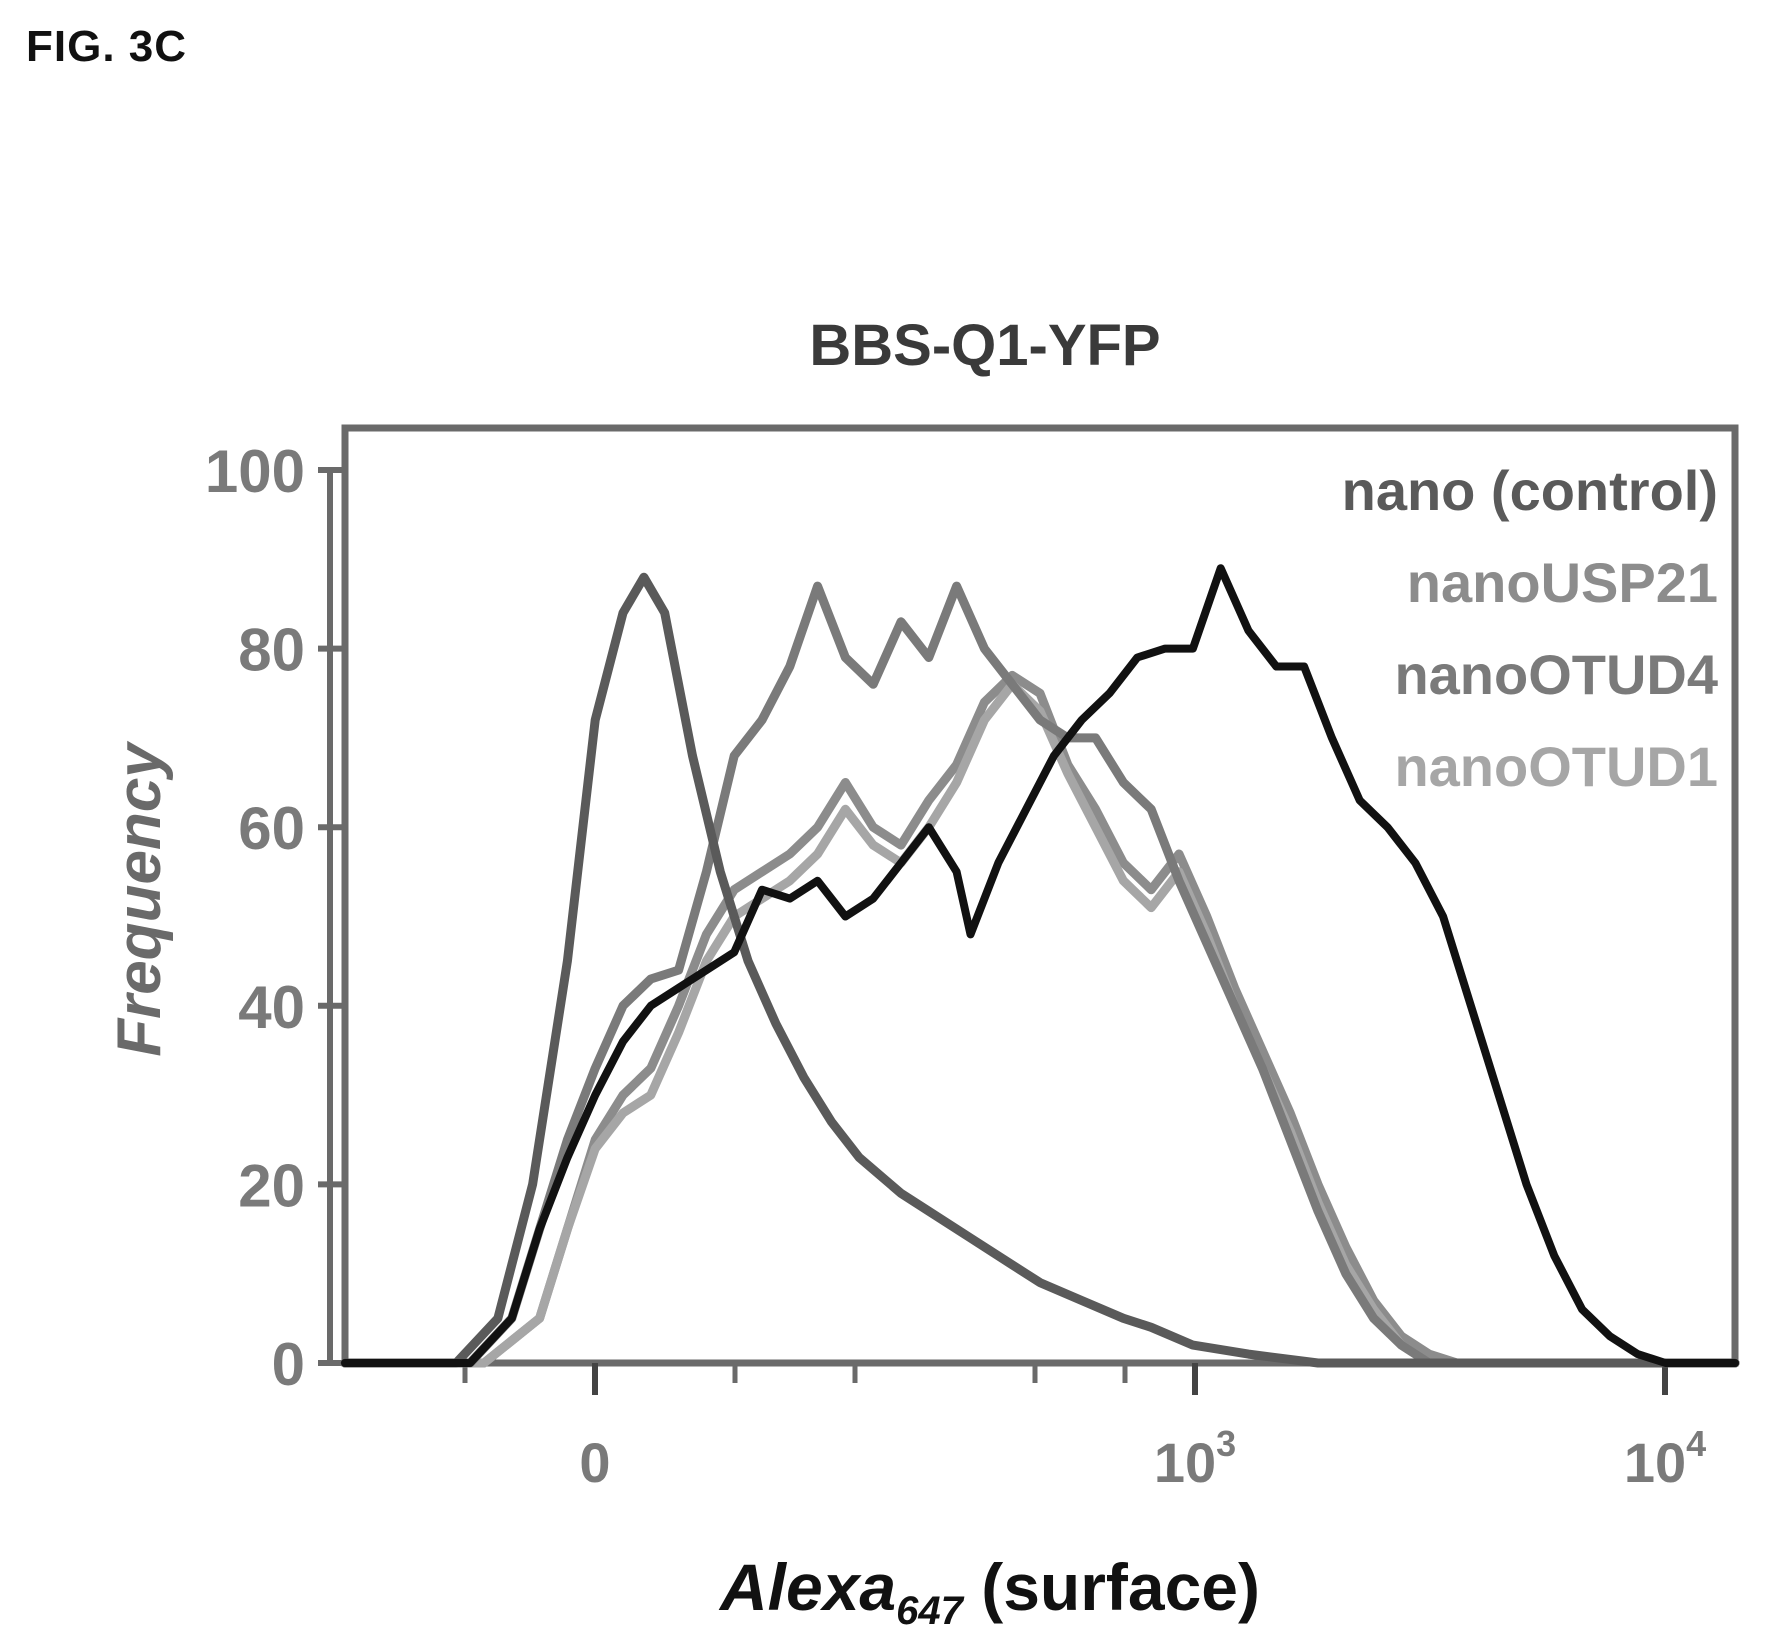 This screenshot has height=1643, width=1774. What do you see at coordinates (807, 1587) in the screenshot?
I see `x-axis-label-main: Alexa` at bounding box center [807, 1587].